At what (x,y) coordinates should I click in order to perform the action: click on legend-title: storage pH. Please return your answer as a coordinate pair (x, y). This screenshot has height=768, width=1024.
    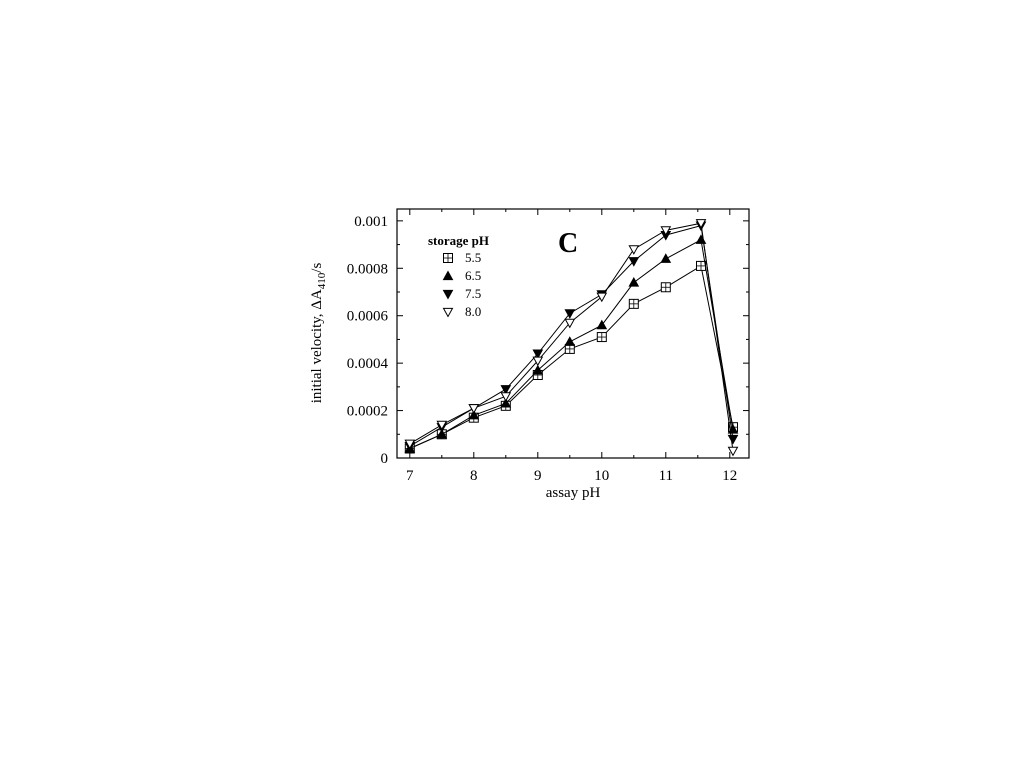
    Looking at the image, I should click on (458, 240).